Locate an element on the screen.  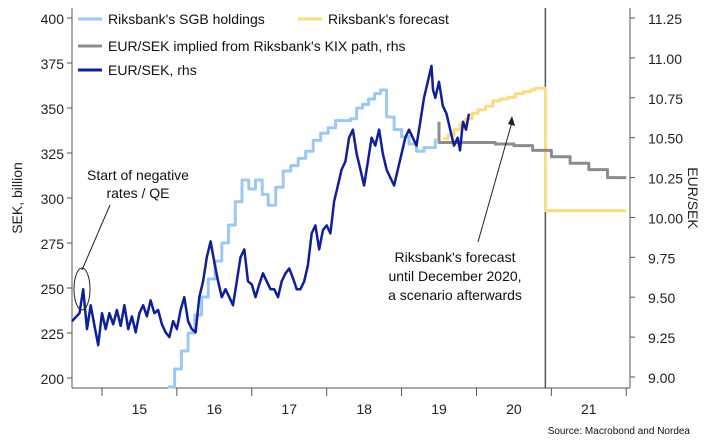
left-tick-label: 350 is located at coordinates (53, 109).